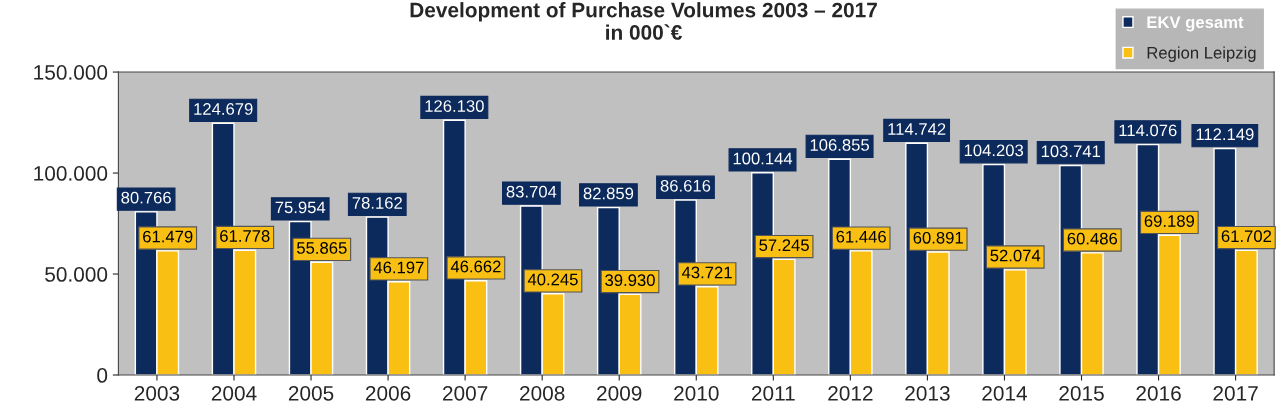 Image resolution: width=1287 pixels, height=419 pixels. What do you see at coordinates (1195, 24) in the screenshot?
I see `legend-label: EKV gesamt` at bounding box center [1195, 24].